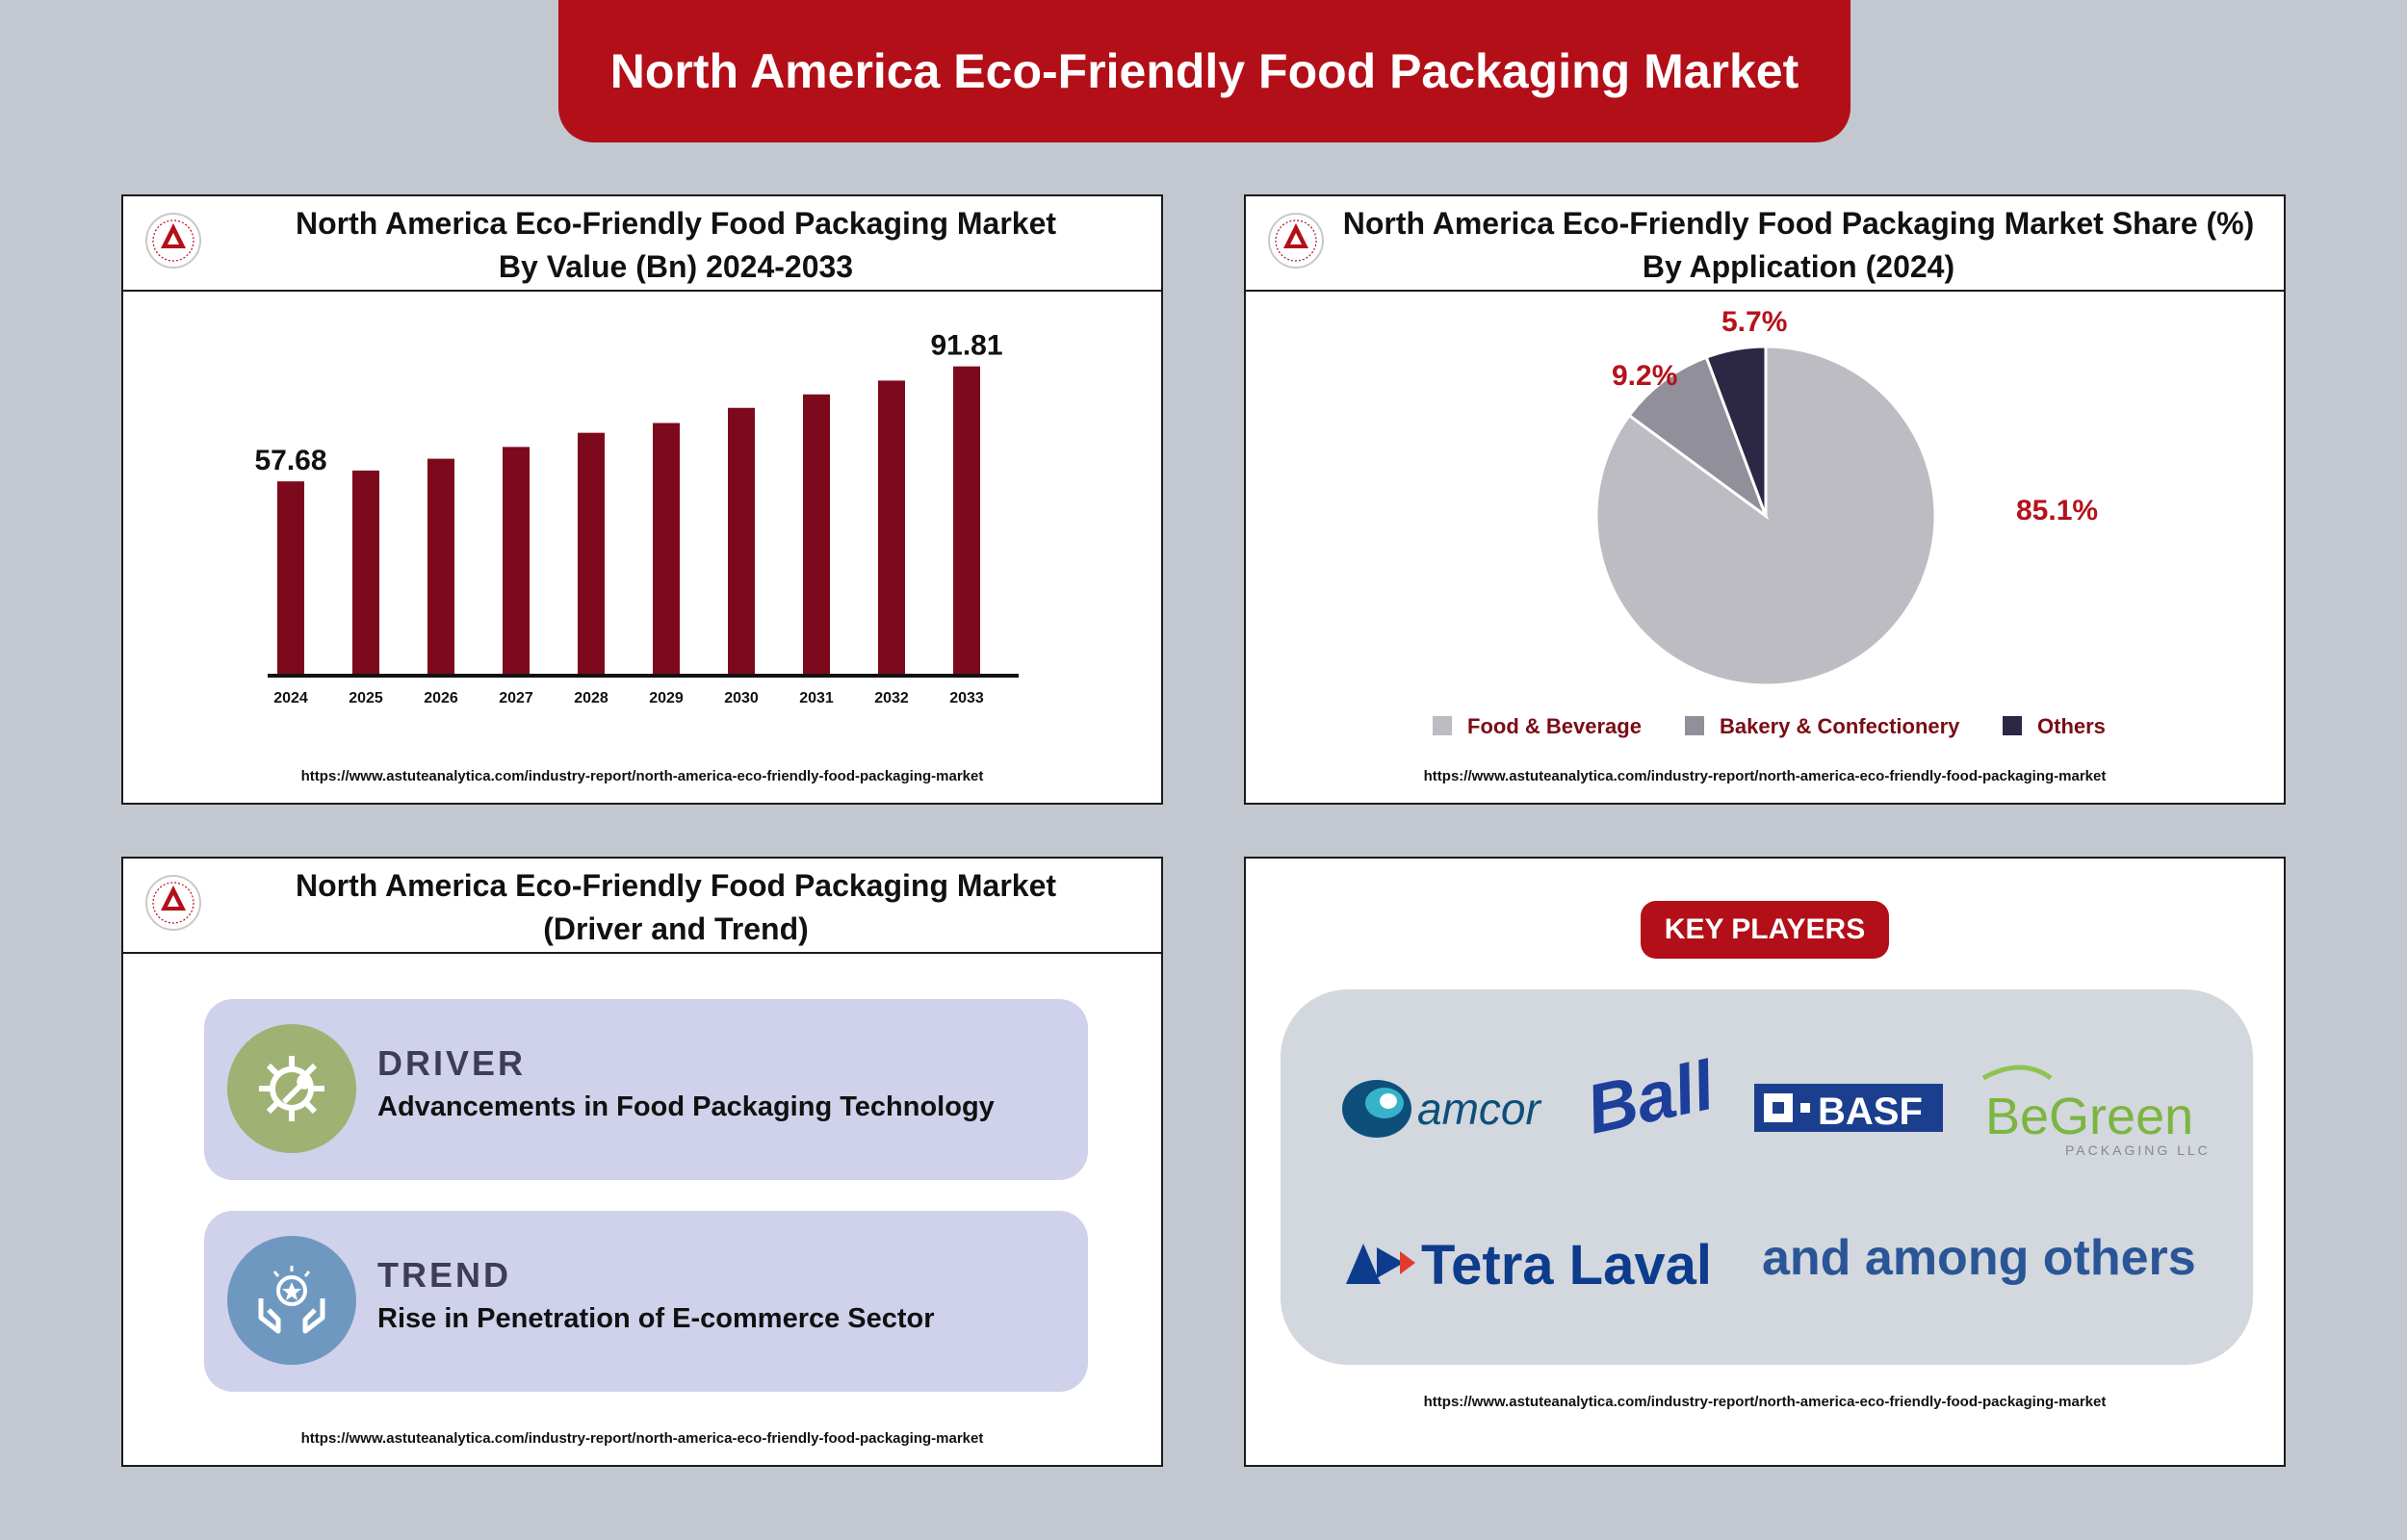 The width and height of the screenshot is (2407, 1540). I want to click on legend-label: Bakery & Confectionery, so click(1840, 726).